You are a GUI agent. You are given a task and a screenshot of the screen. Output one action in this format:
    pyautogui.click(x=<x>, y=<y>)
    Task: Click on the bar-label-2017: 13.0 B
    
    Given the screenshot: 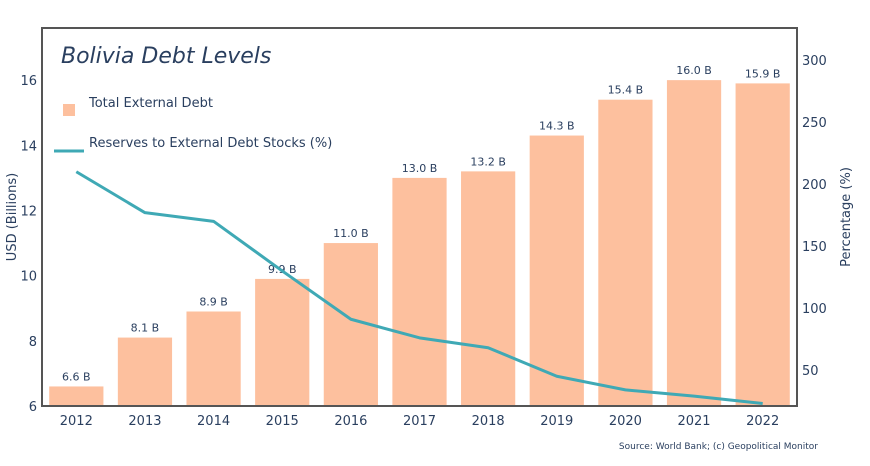 What is the action you would take?
    pyautogui.click(x=420, y=168)
    